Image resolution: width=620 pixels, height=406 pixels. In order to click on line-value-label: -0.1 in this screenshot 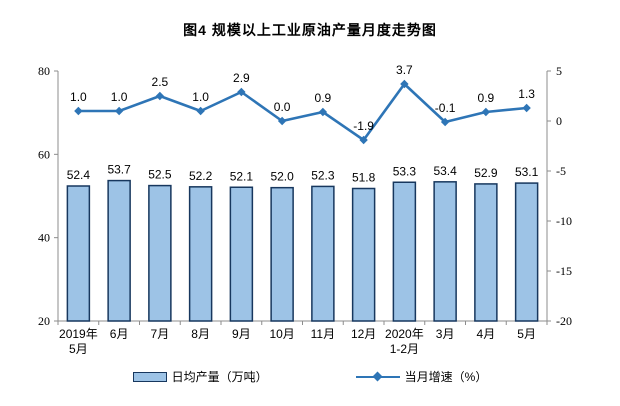, I will do `click(445, 108)`.